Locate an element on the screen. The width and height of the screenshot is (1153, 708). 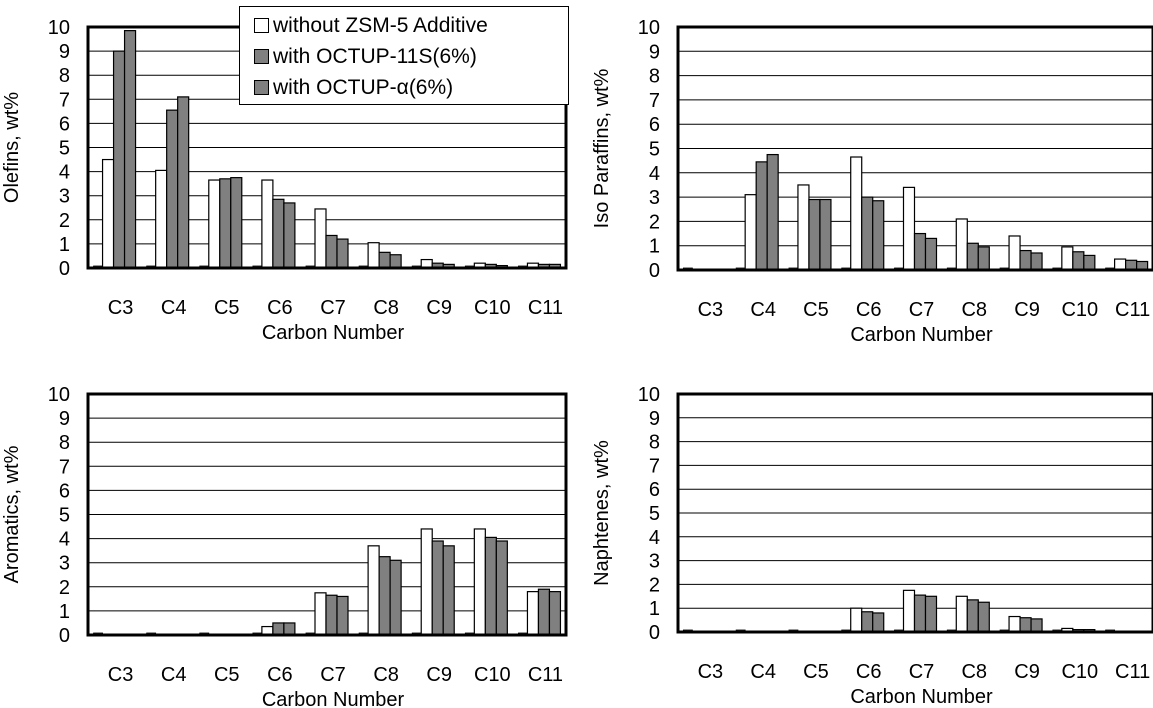
legend-label: with OCTUP-α(6%) is located at coordinates (363, 87).